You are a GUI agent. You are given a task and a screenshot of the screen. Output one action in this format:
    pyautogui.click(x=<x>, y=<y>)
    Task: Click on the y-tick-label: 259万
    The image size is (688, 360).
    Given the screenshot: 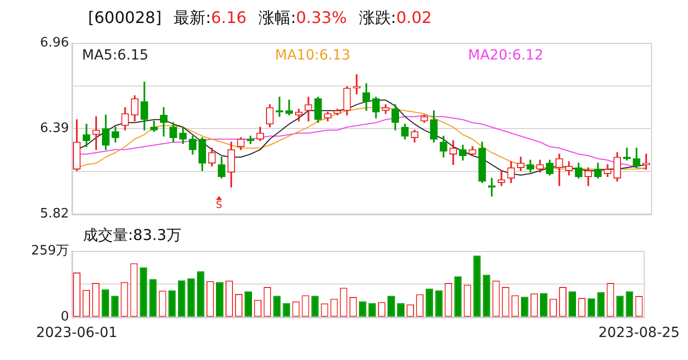 What is the action you would take?
    pyautogui.click(x=50, y=250)
    